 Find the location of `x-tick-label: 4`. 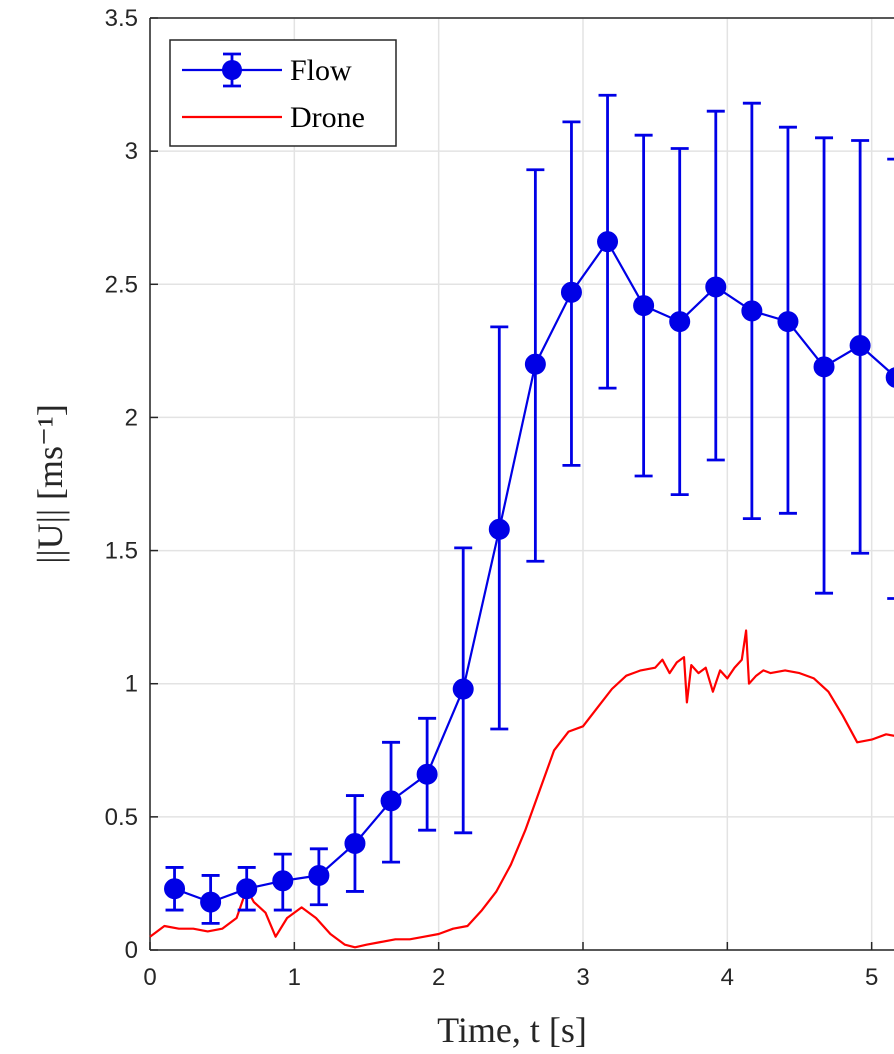

x-tick-label: 4 is located at coordinates (727, 977).